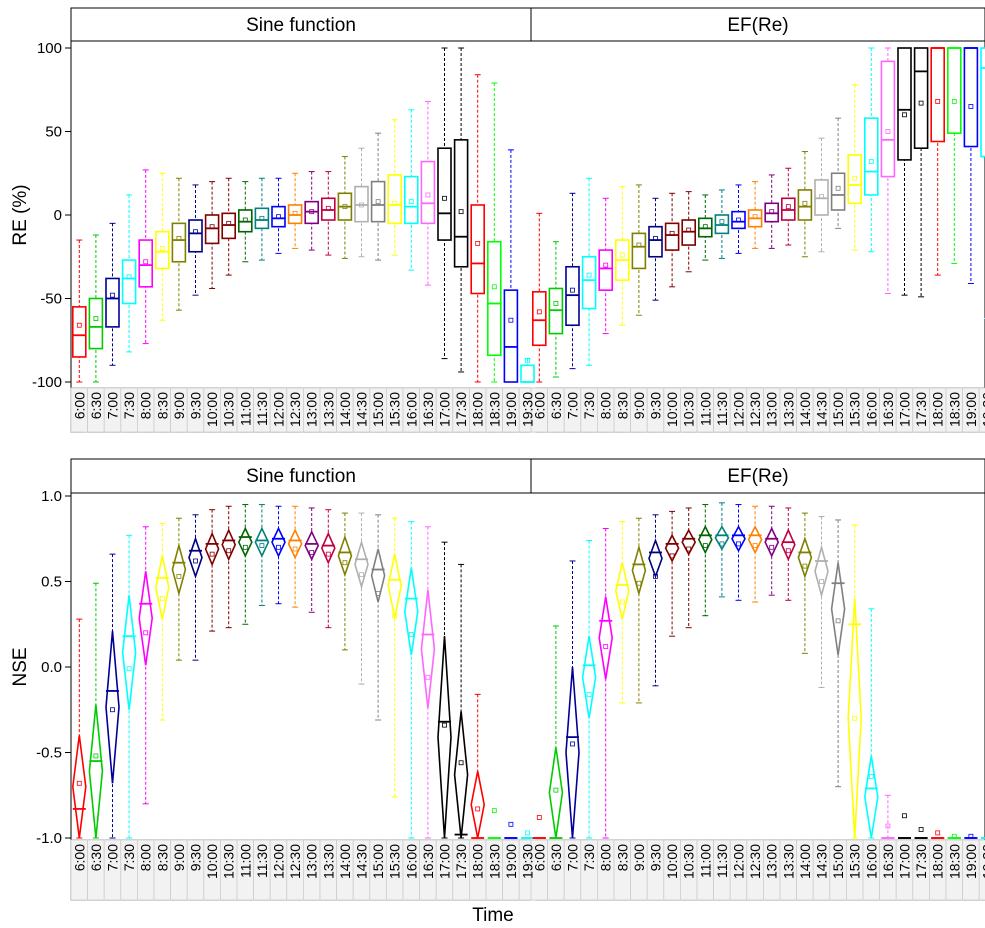 This screenshot has height=928, width=985. I want to click on category-label: 7:00, so click(573, 857).